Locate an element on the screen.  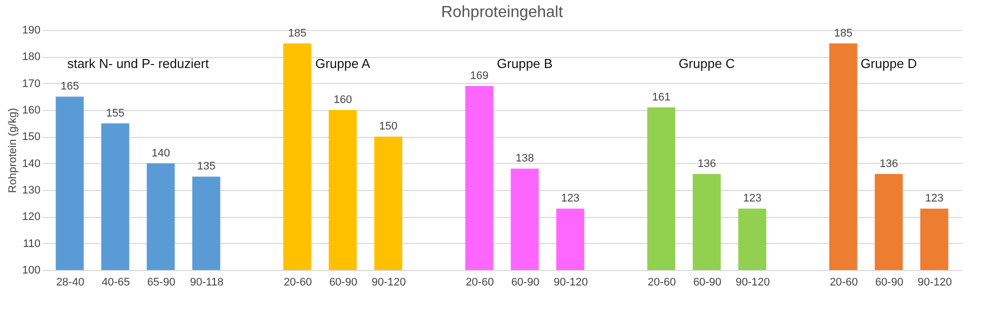
annotation: Gruppe A is located at coordinates (343, 63).